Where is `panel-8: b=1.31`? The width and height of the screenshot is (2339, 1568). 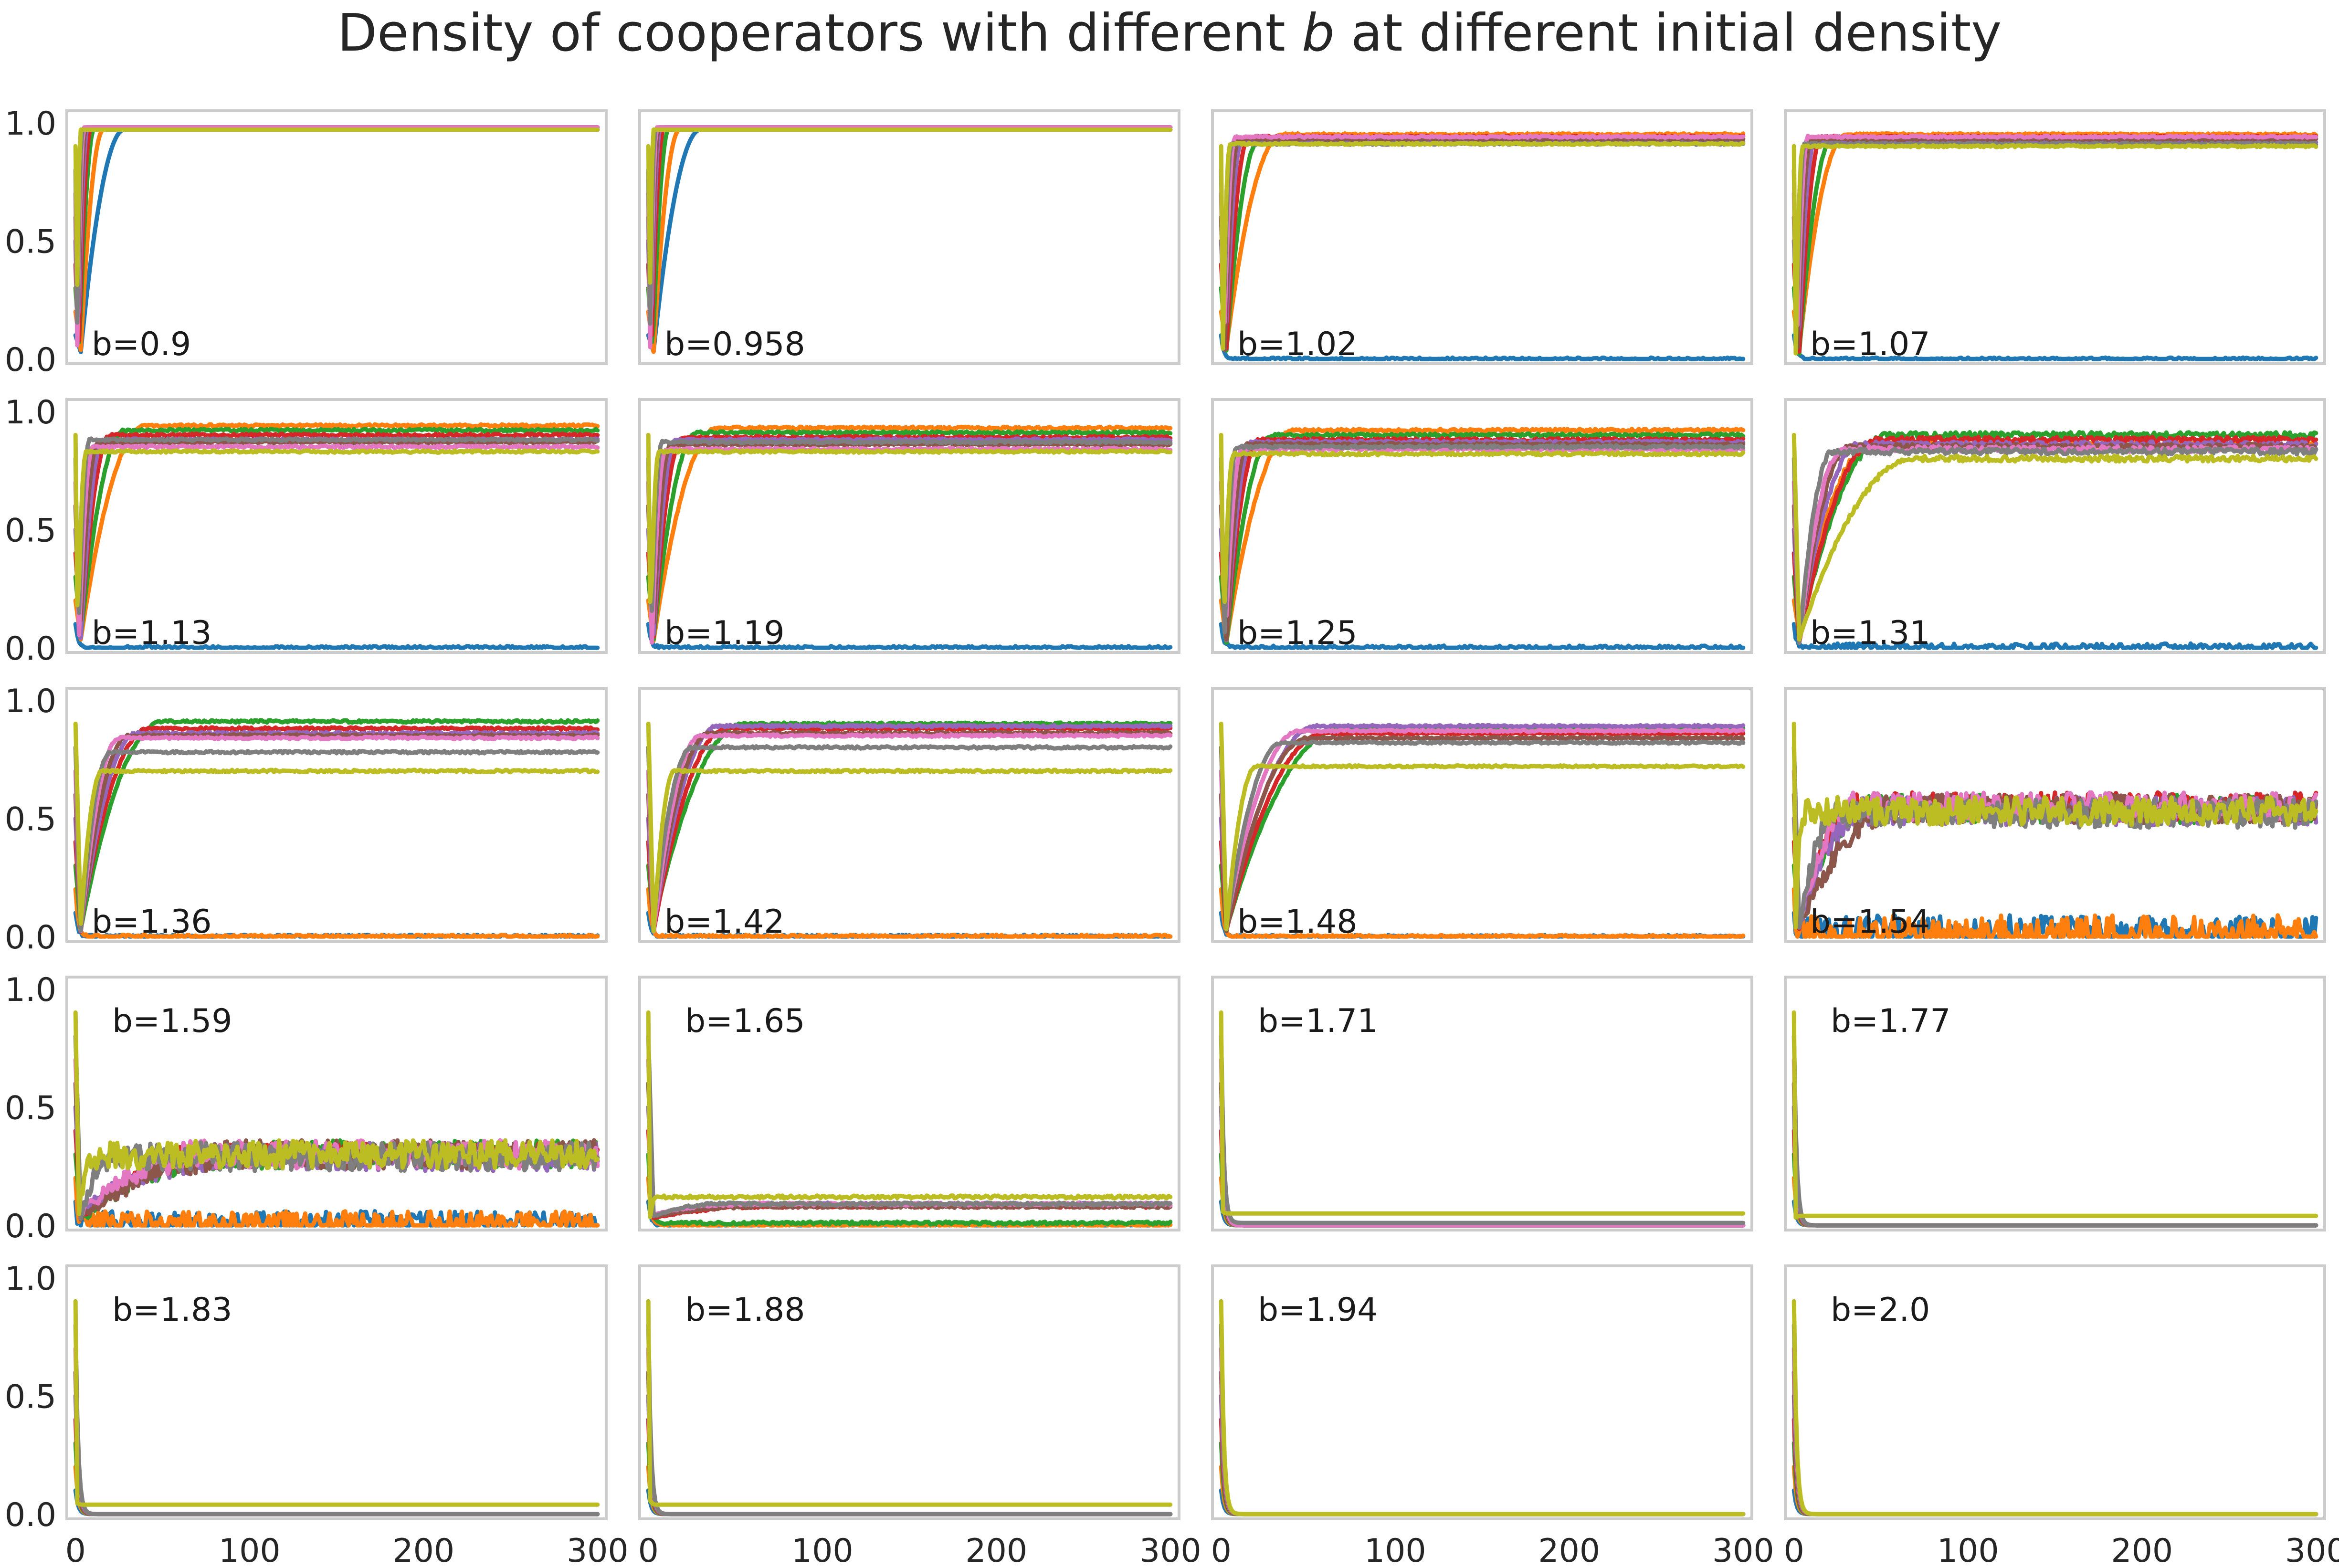
panel-8: b=1.31 is located at coordinates (2055, 526).